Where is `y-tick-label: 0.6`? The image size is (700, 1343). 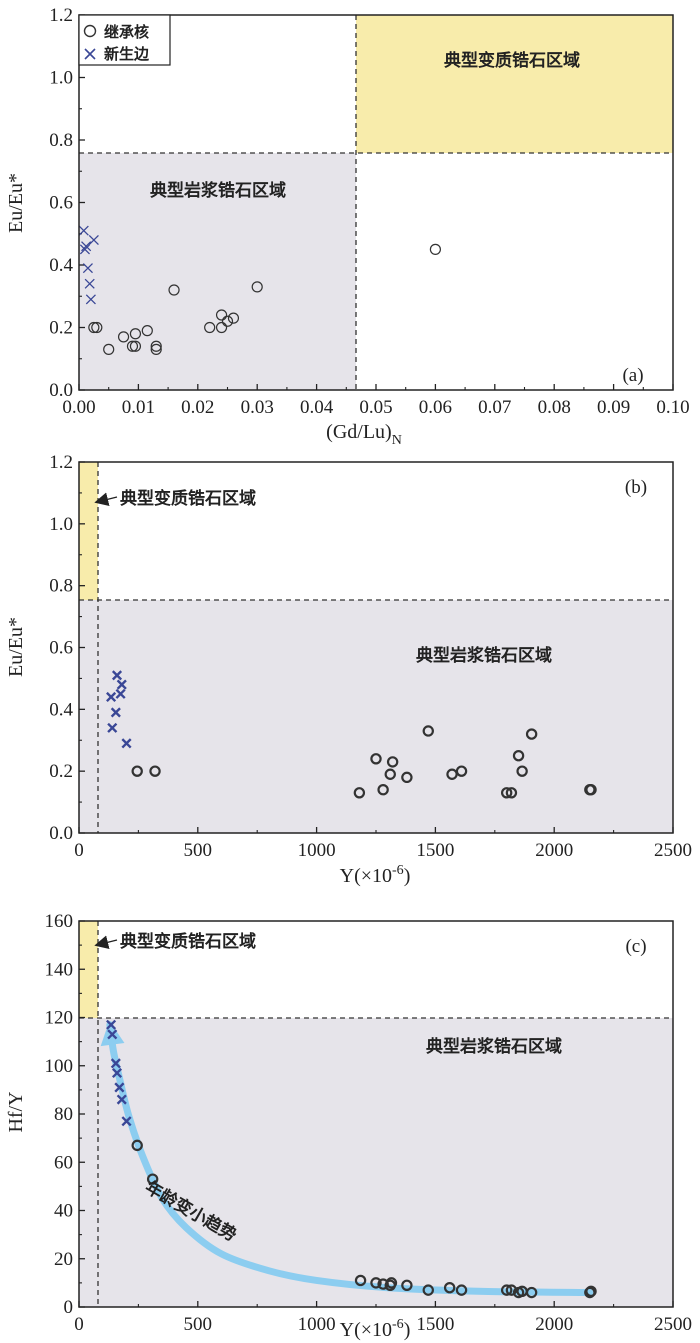 y-tick-label: 0.6 is located at coordinates (61, 203).